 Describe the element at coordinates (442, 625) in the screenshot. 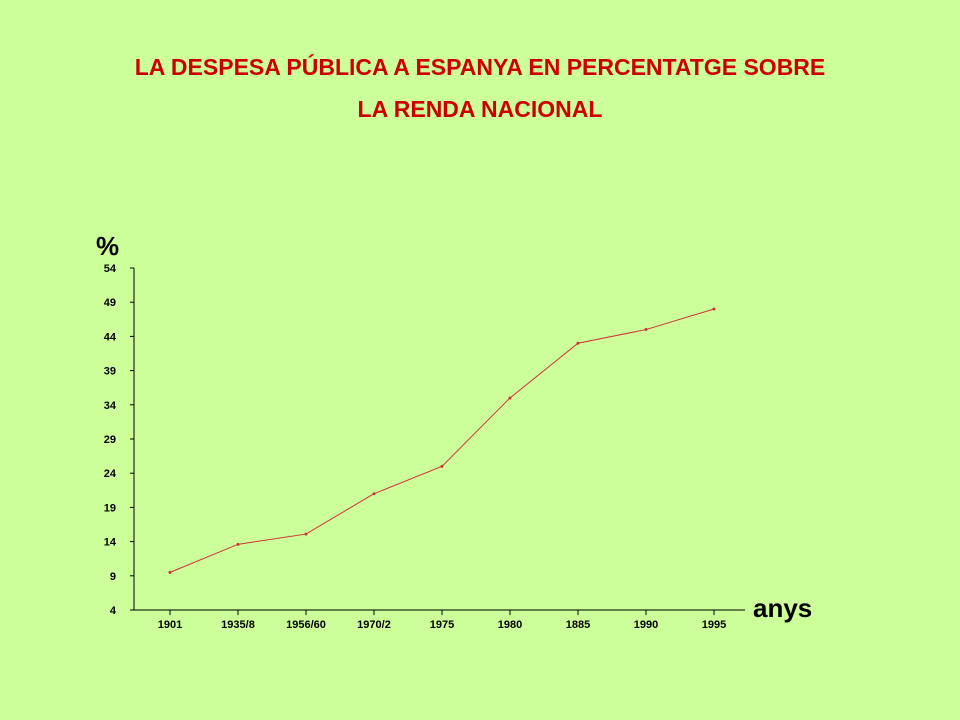

I see `x-tick-label: 1975` at that location.